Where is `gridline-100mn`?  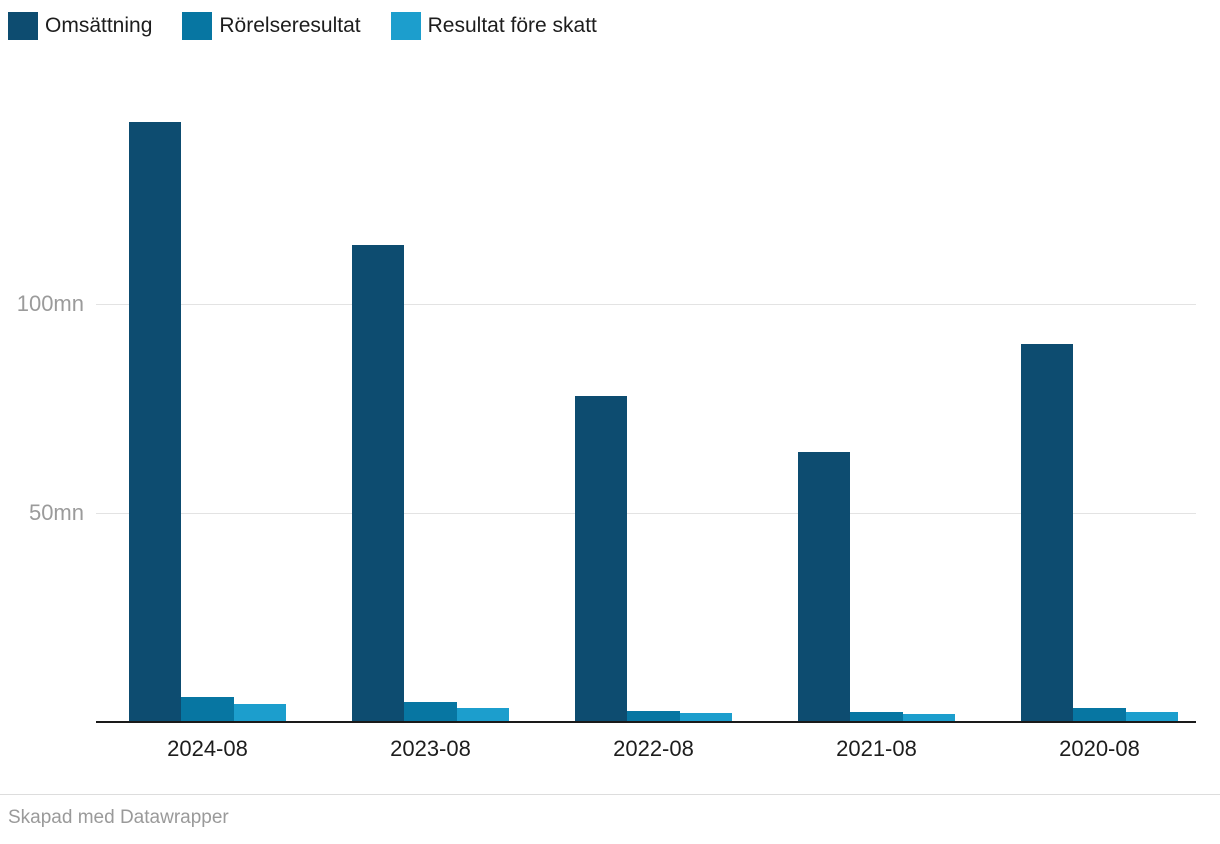
gridline-100mn is located at coordinates (646, 304).